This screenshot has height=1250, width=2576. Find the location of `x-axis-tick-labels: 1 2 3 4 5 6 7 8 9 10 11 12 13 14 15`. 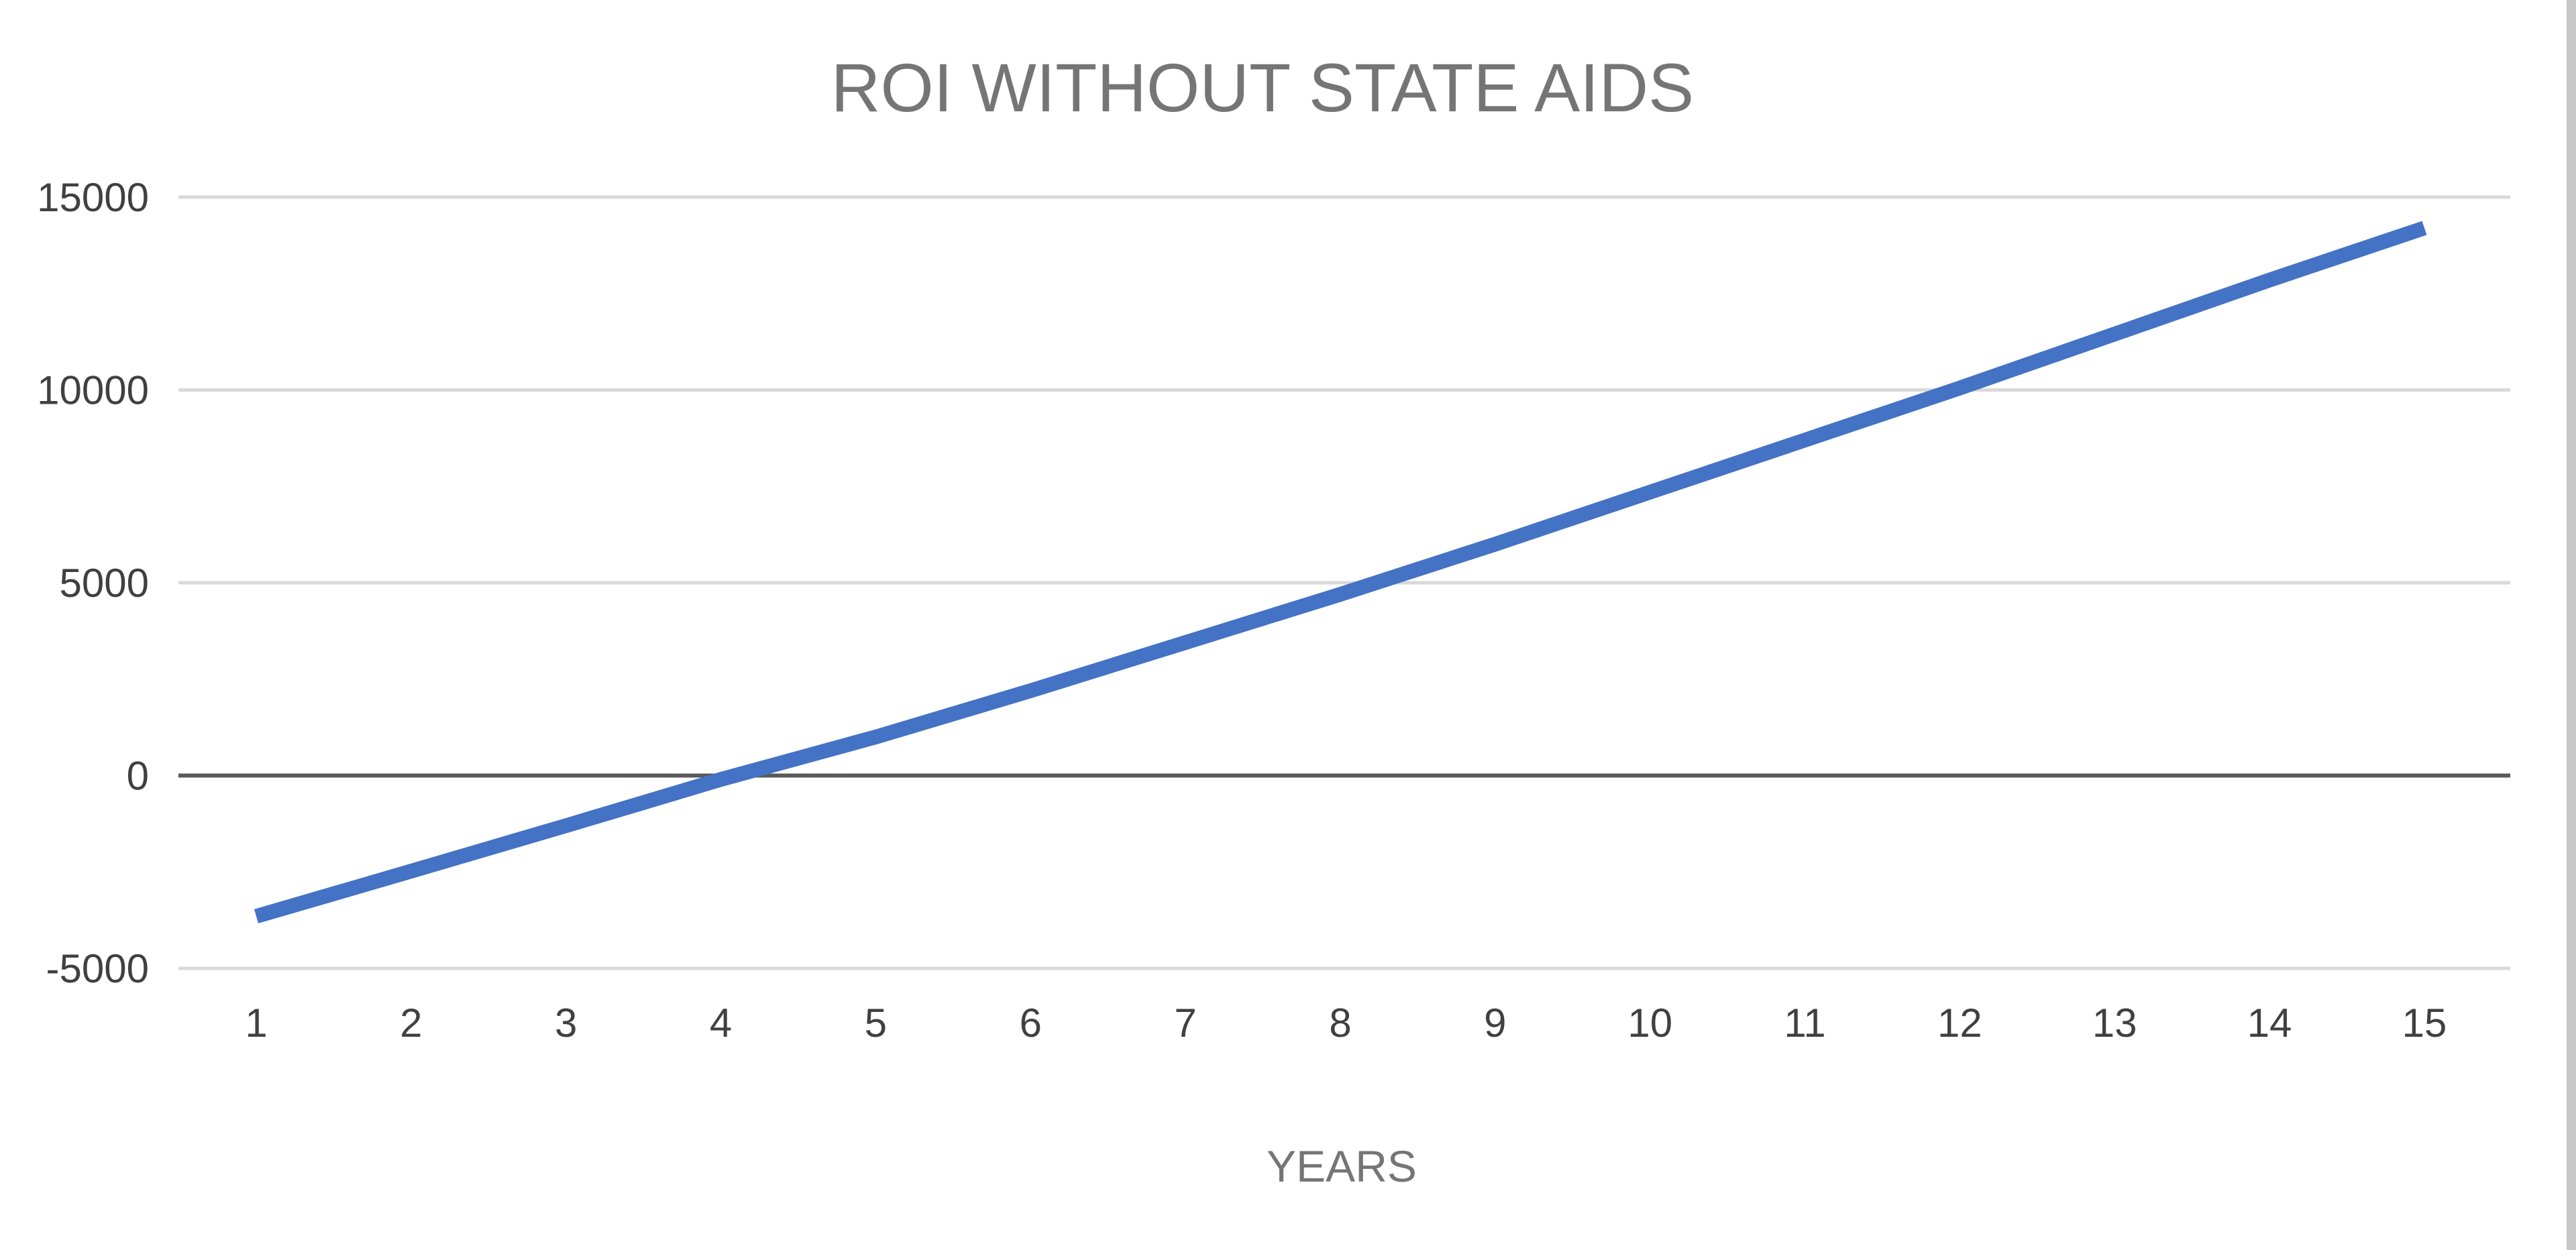

x-axis-tick-labels: 1 2 3 4 5 6 7 8 9 10 11 12 13 14 15 is located at coordinates (1346, 1023).